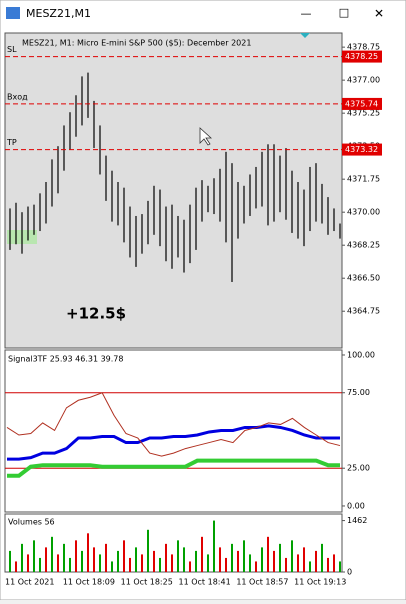 The height and width of the screenshot is (604, 406). Describe the element at coordinates (17, 96) in the screenshot. I see `level-name: Вход` at that location.